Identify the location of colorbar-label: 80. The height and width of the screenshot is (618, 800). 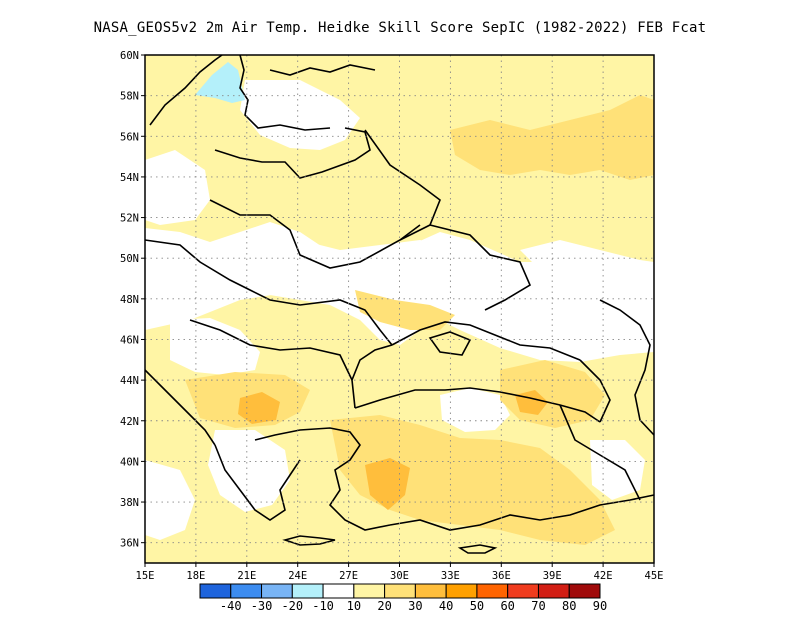
(569, 606).